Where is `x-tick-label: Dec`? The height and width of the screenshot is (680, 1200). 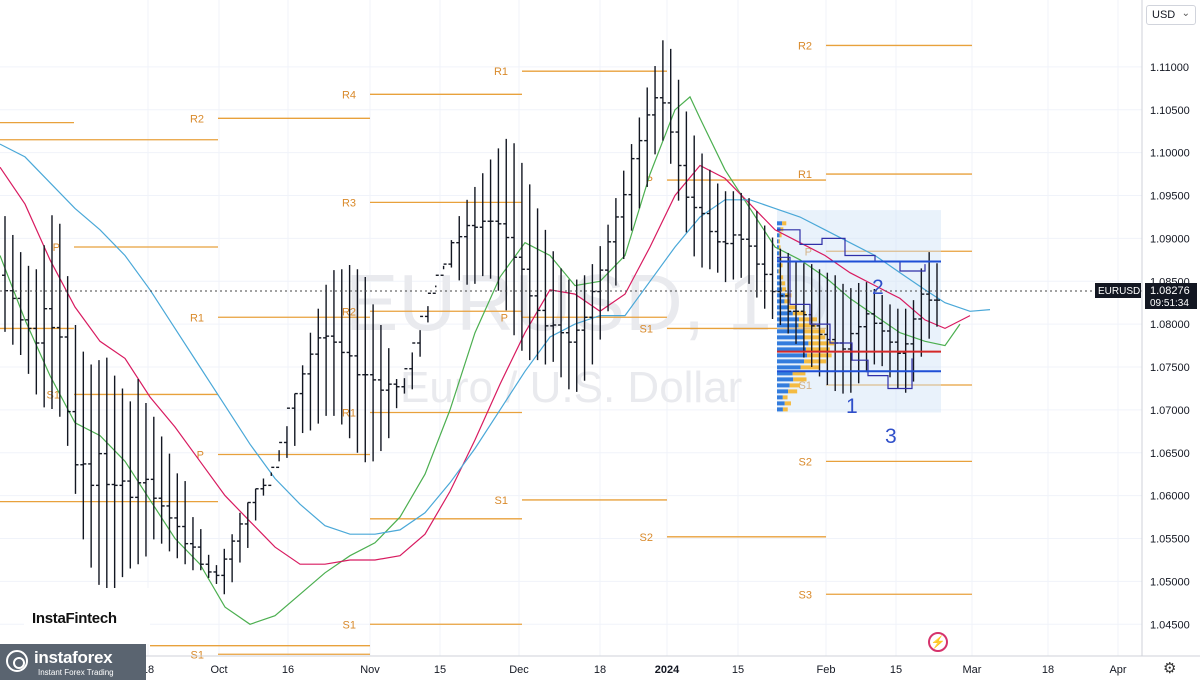 x-tick-label: Dec is located at coordinates (519, 670).